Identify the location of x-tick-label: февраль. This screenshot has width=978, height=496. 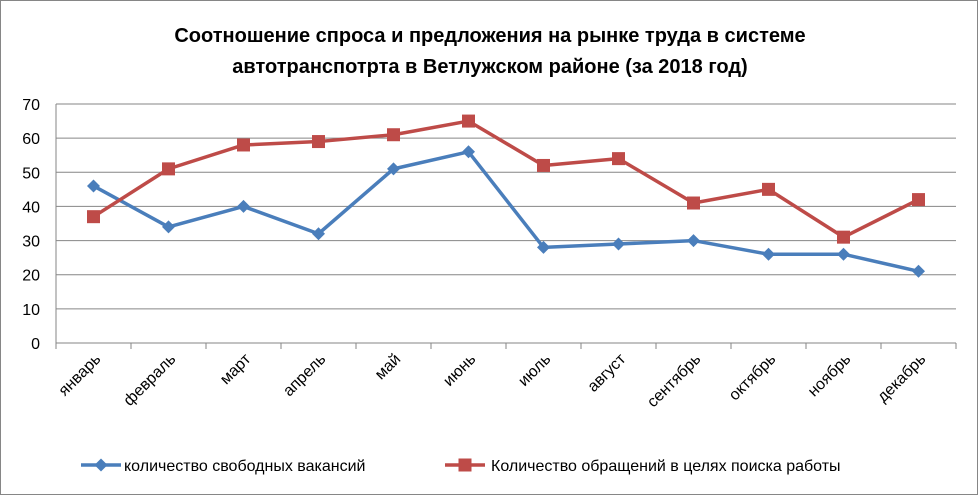
(150, 380).